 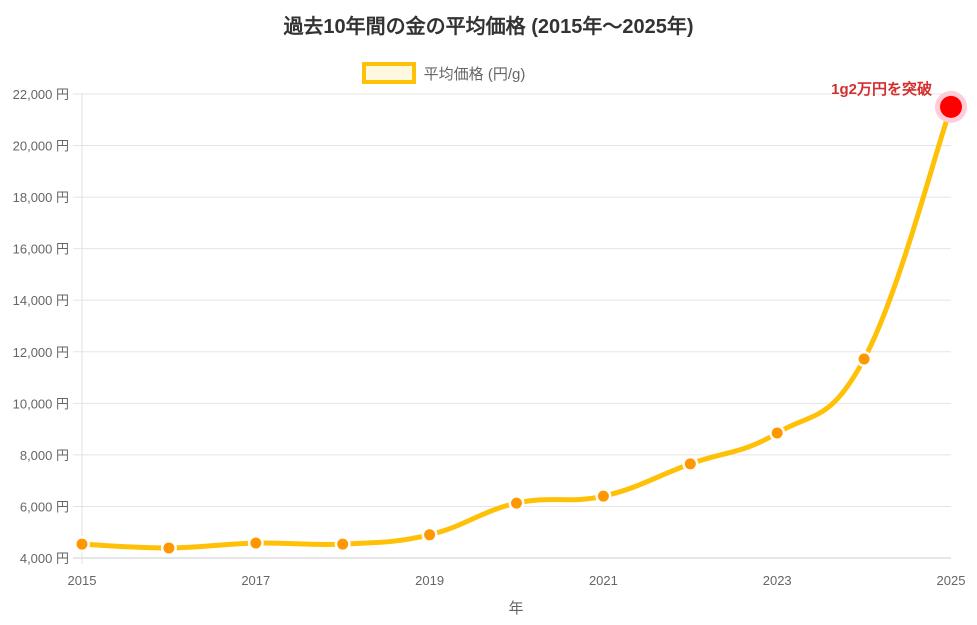 I want to click on y-tick-label: 8,000 円, so click(x=44, y=455).